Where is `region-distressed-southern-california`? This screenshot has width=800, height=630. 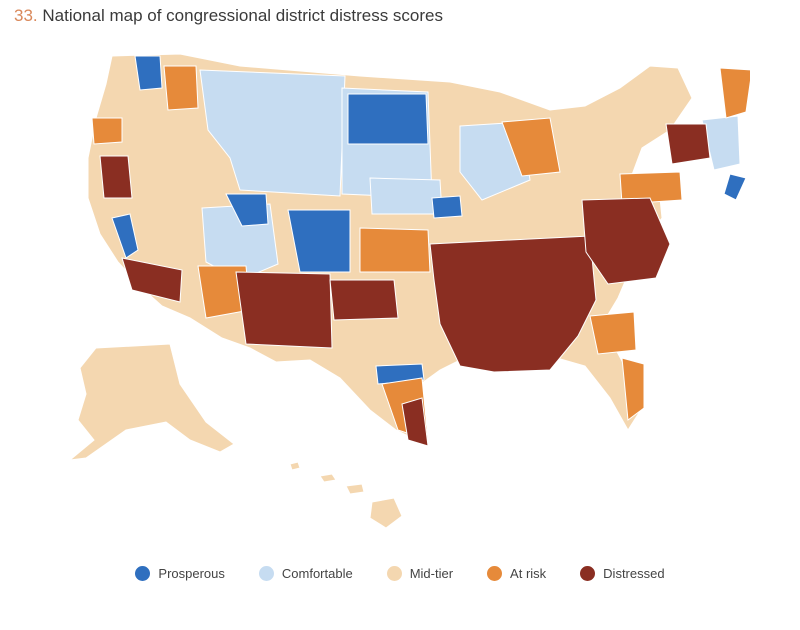 region-distressed-southern-california is located at coordinates (152, 280).